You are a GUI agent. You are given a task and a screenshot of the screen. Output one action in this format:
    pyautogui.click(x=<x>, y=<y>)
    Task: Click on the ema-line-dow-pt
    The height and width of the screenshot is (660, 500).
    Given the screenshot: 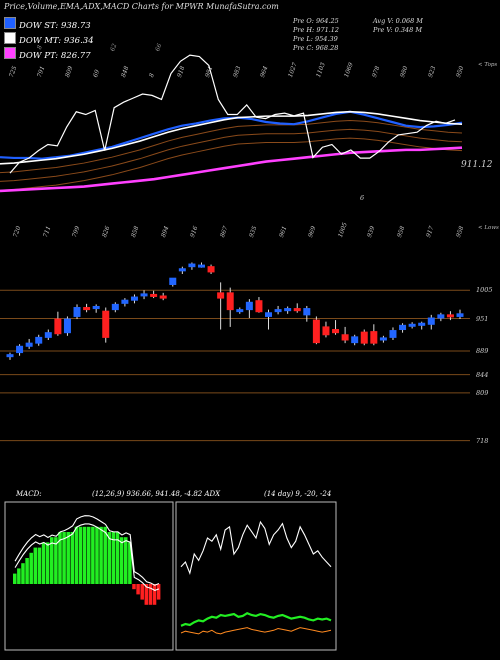 What is the action you would take?
    pyautogui.click(x=231, y=169)
    